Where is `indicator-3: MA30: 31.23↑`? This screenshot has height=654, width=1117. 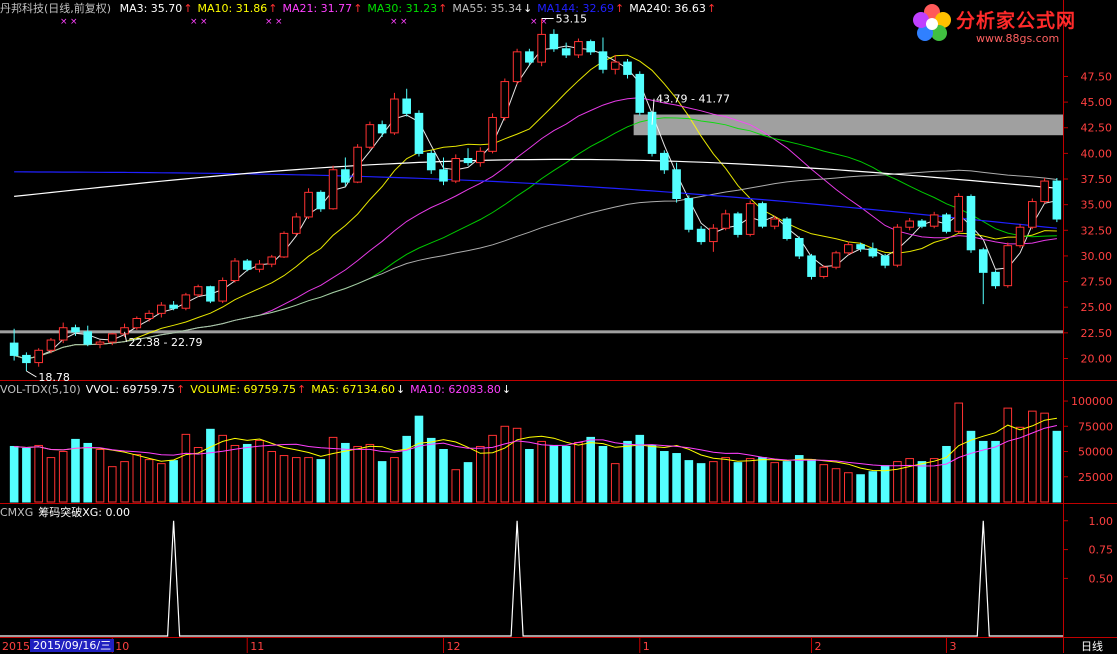
indicator-3: MA30: 31.23↑ is located at coordinates (407, 8).